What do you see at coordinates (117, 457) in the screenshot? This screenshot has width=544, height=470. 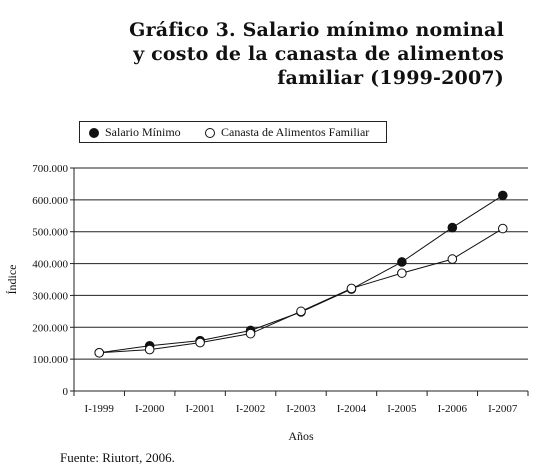 I see `source-note: Fuente: Riutort, 2006.` at bounding box center [117, 457].